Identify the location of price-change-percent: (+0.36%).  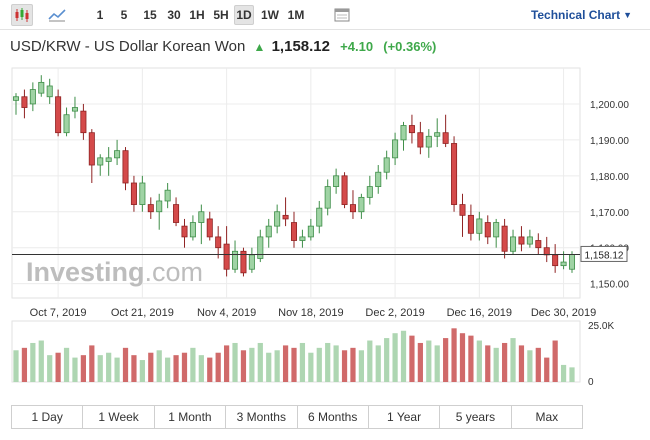
(410, 46).